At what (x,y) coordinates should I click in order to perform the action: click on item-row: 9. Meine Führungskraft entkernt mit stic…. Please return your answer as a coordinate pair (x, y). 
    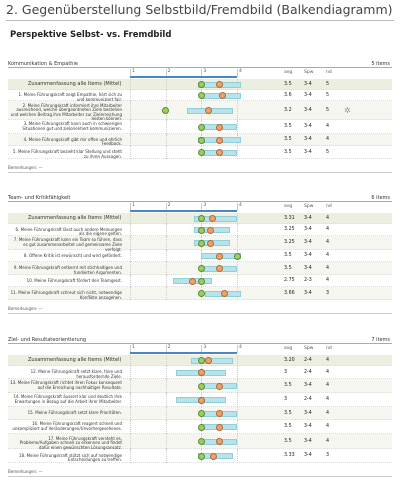
    Looking at the image, I should click on (200, 268).